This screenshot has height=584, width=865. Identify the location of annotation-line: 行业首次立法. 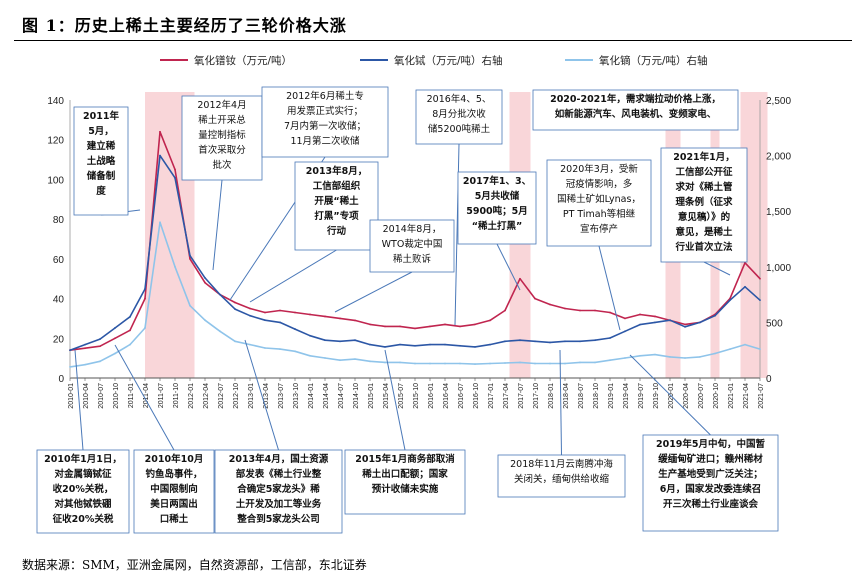
(703, 247).